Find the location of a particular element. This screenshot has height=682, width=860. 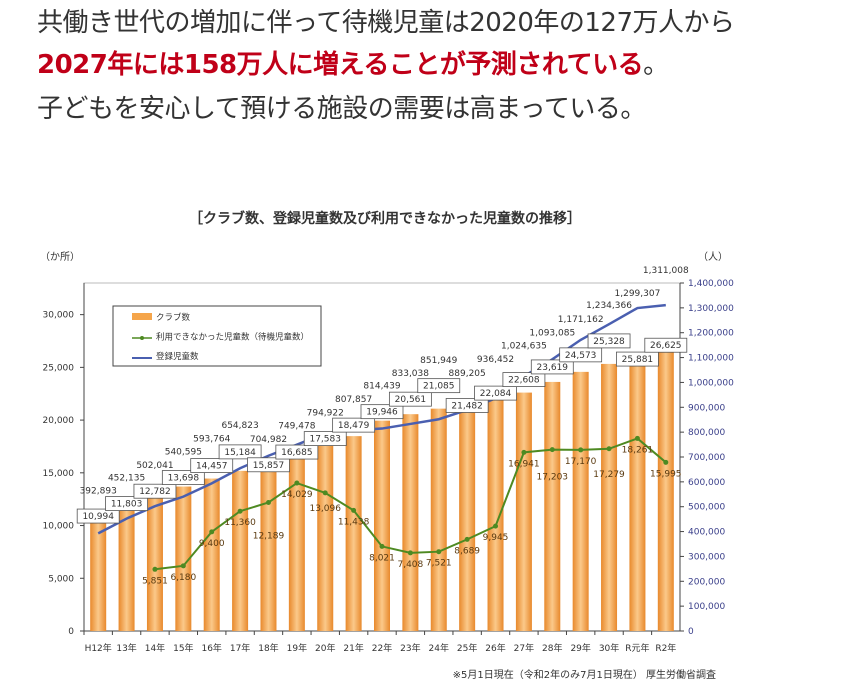

legend-label: 利用できなかった児童数（待機児童数） is located at coordinates (232, 337).